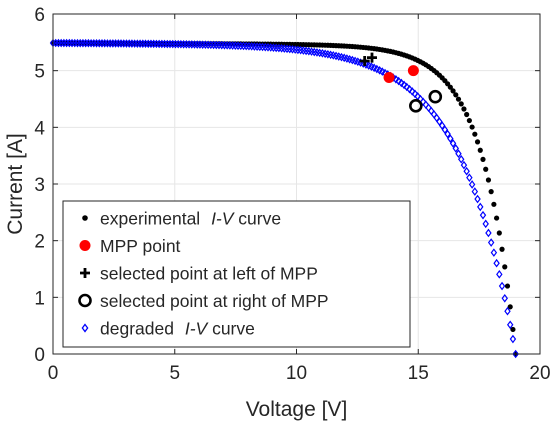 This screenshot has width=550, height=424. Describe the element at coordinates (39, 355) in the screenshot. I see `y-tick-label: 0` at that location.